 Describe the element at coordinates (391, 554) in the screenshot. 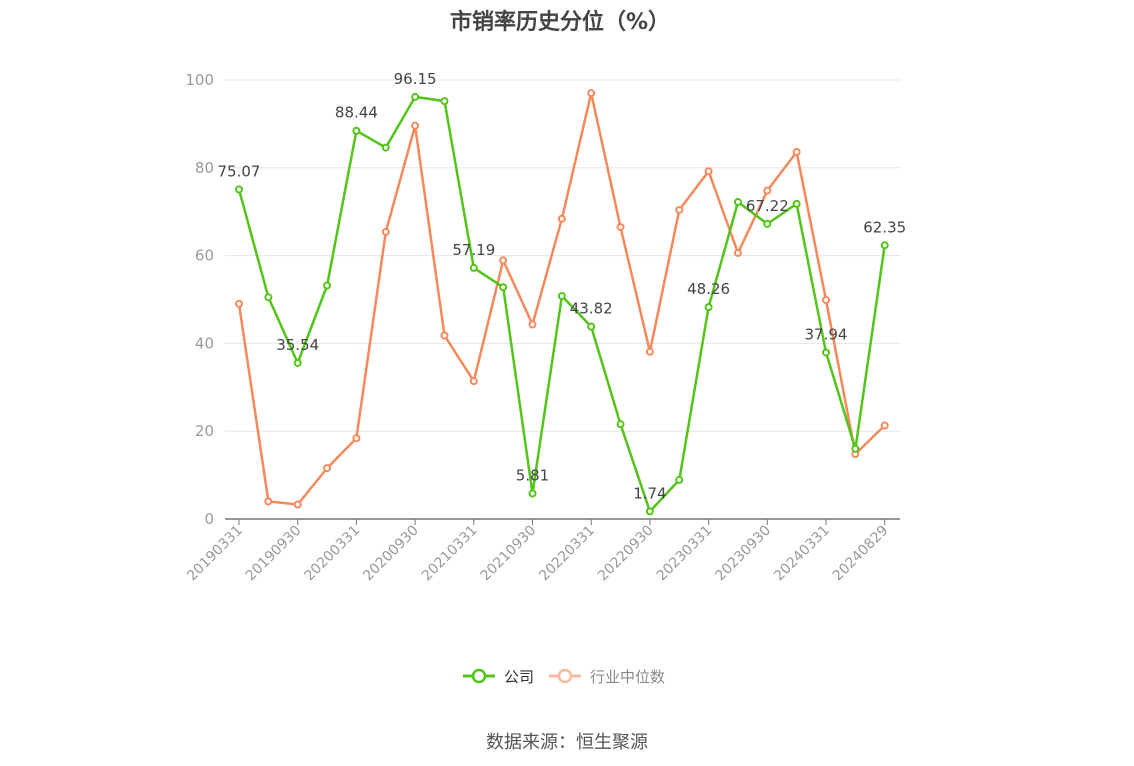

I see `x-tick-label: 20200930` at that location.